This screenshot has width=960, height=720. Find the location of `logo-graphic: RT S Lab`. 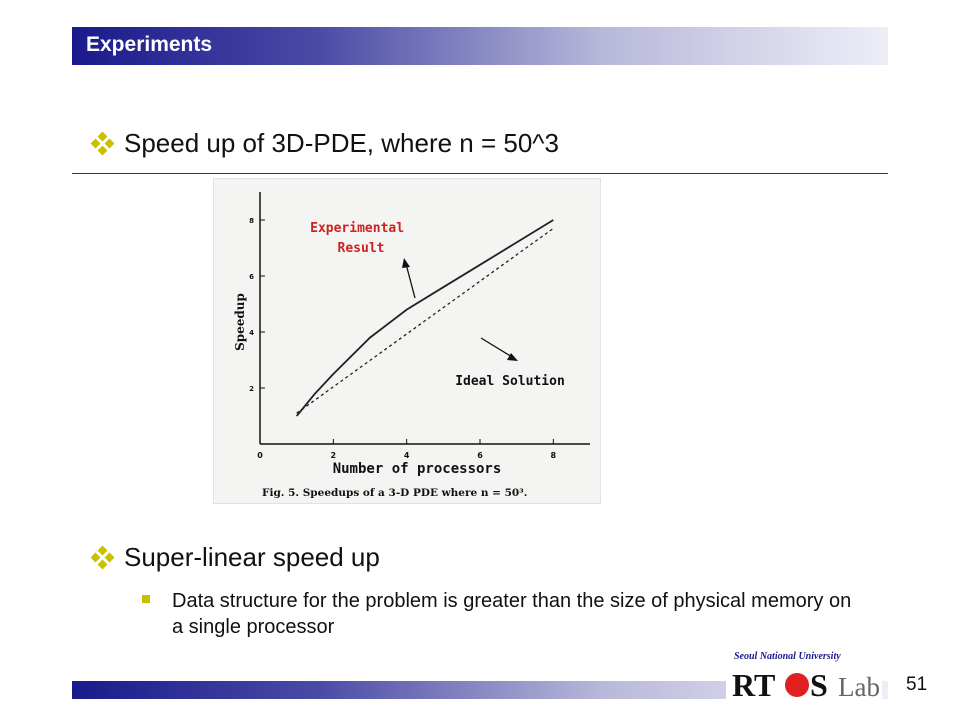

logo-graphic: RT S Lab is located at coordinates (806, 685).